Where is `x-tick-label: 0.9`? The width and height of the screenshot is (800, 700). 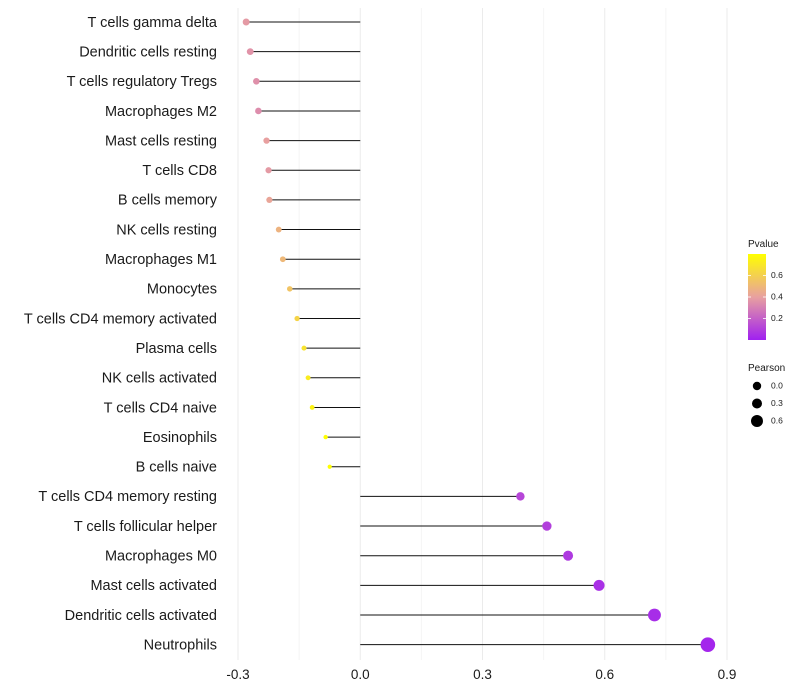
x-tick-label: 0.9 is located at coordinates (727, 674).